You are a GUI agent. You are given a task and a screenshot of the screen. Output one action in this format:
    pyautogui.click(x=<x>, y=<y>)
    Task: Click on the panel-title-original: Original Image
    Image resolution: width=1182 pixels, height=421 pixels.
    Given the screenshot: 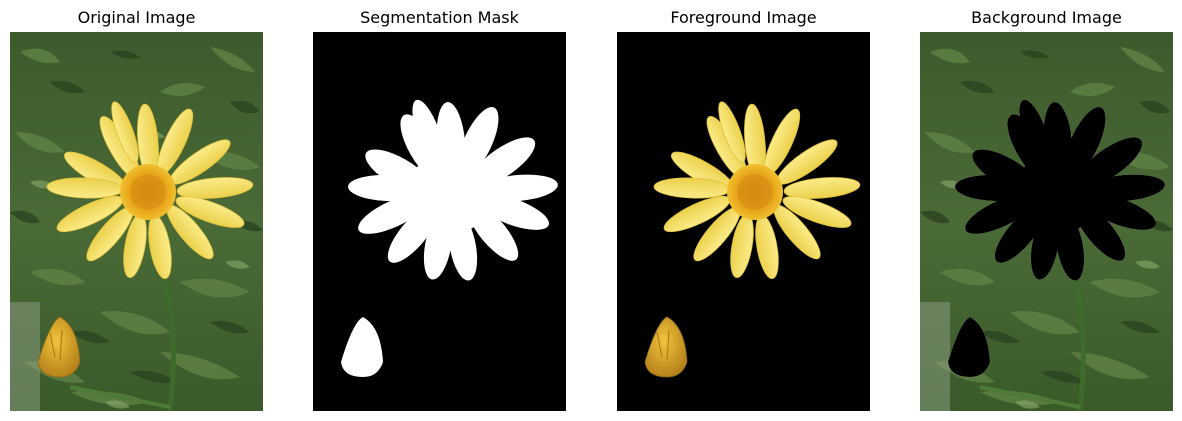 What is the action you would take?
    pyautogui.click(x=136, y=17)
    